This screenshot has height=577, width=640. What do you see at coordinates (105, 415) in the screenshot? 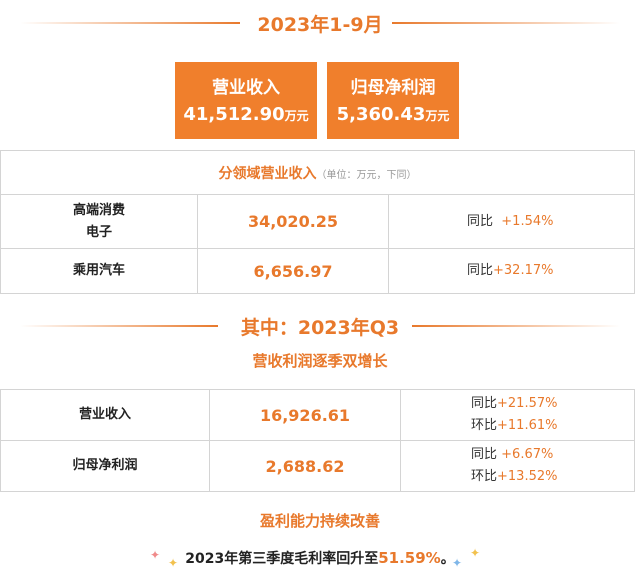
I see `row-name: 营业收入` at bounding box center [105, 415].